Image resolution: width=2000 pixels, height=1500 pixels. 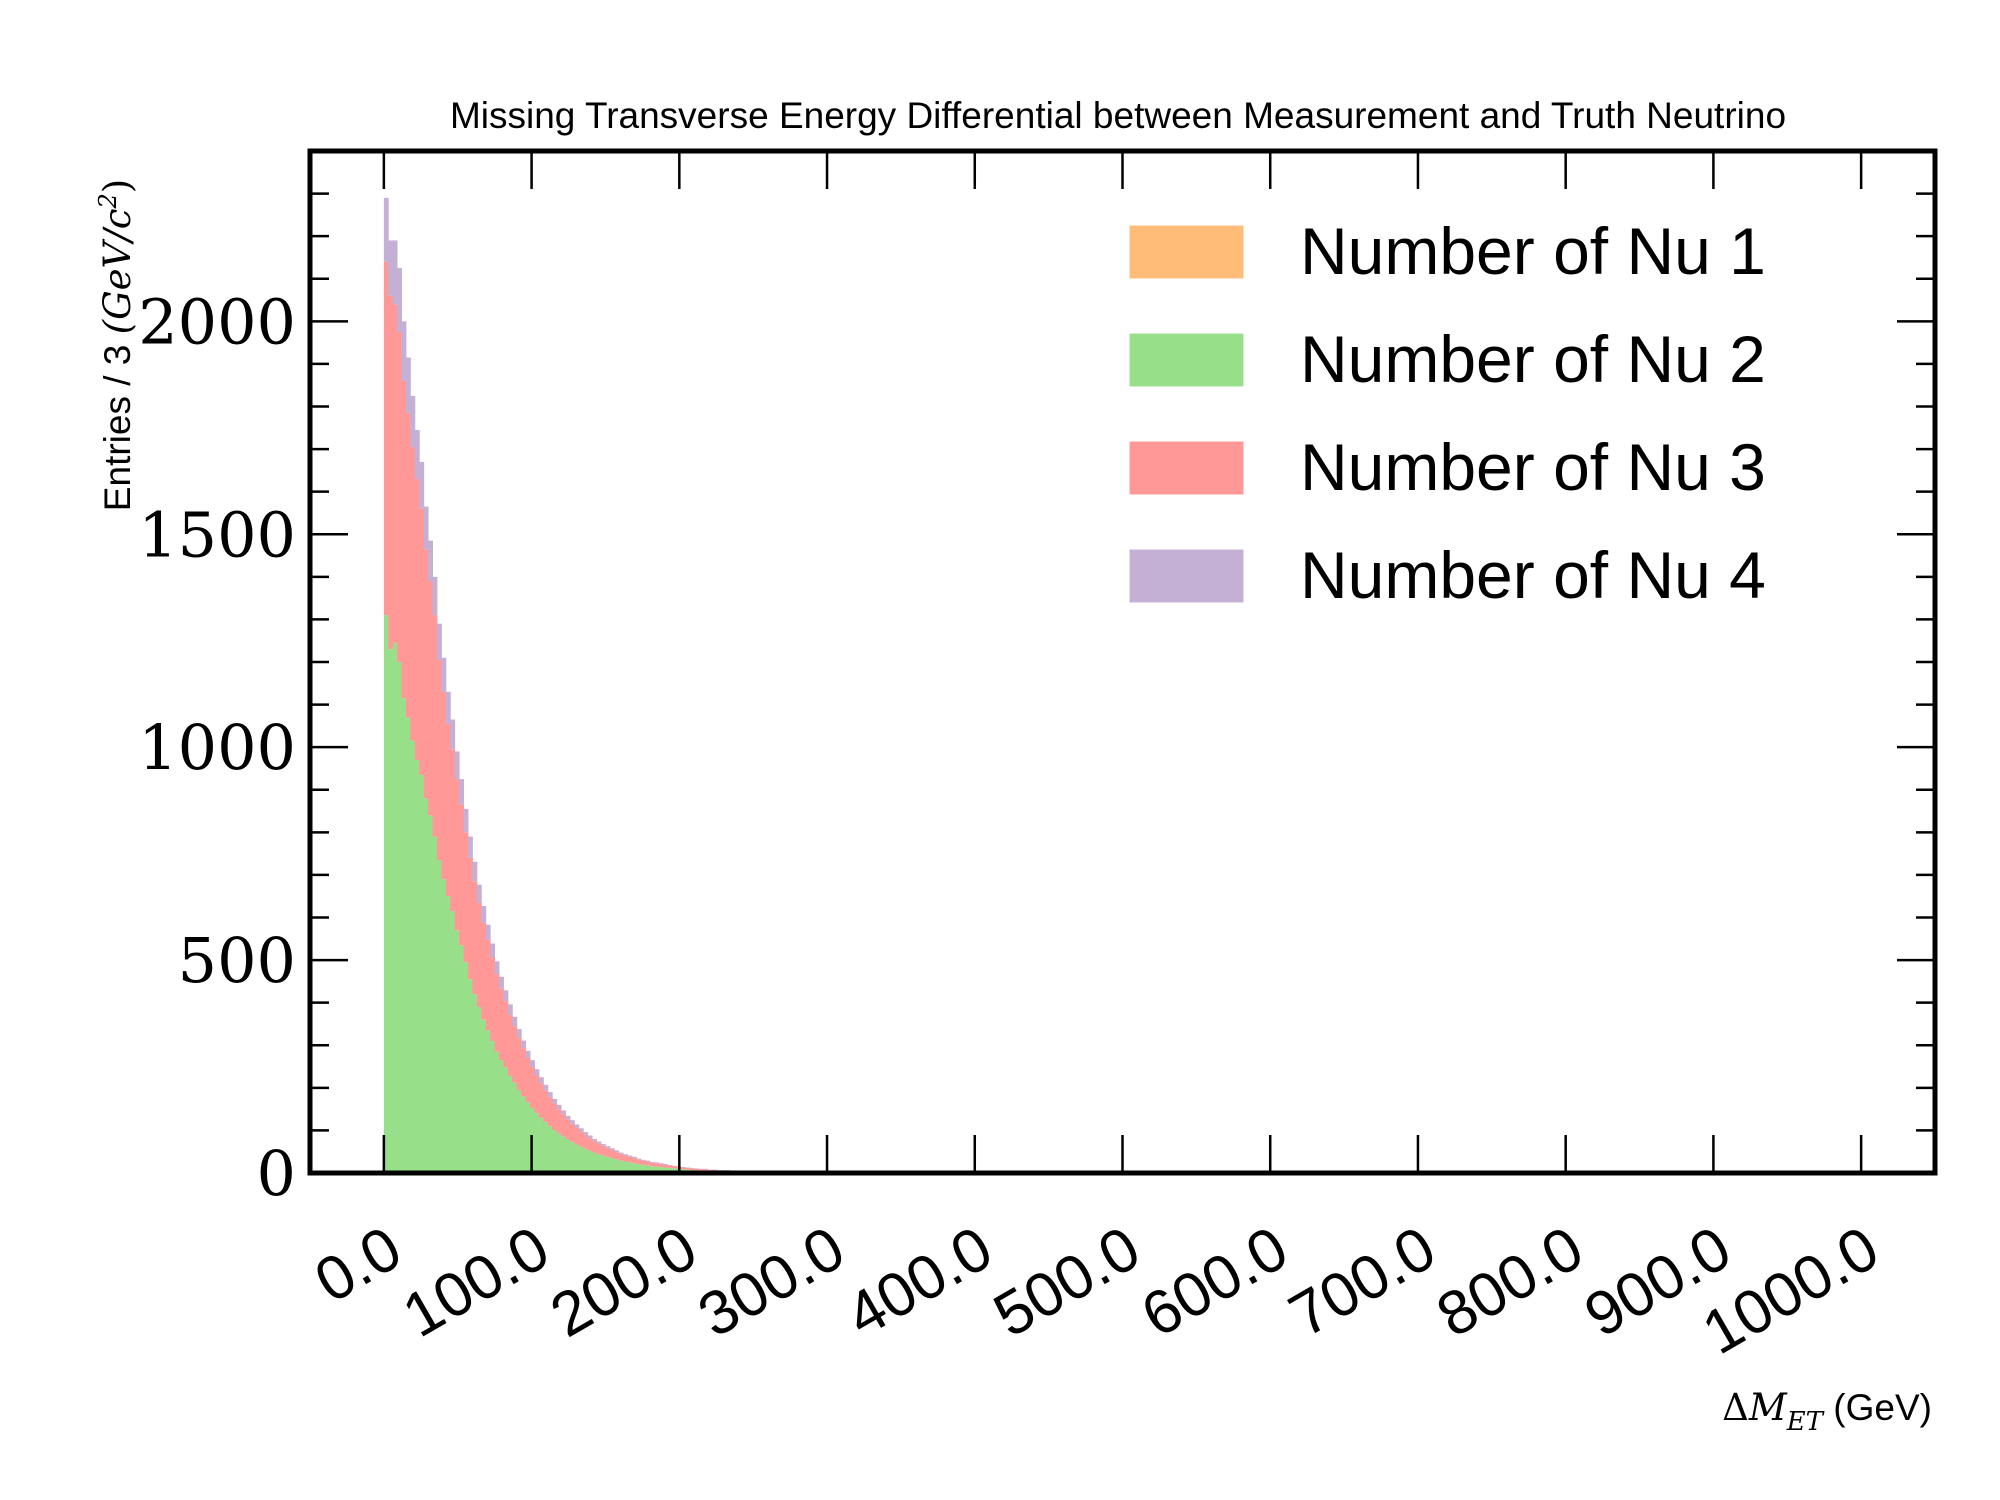 I want to click on x-tick-label: 600.0, so click(x=1214, y=1281).